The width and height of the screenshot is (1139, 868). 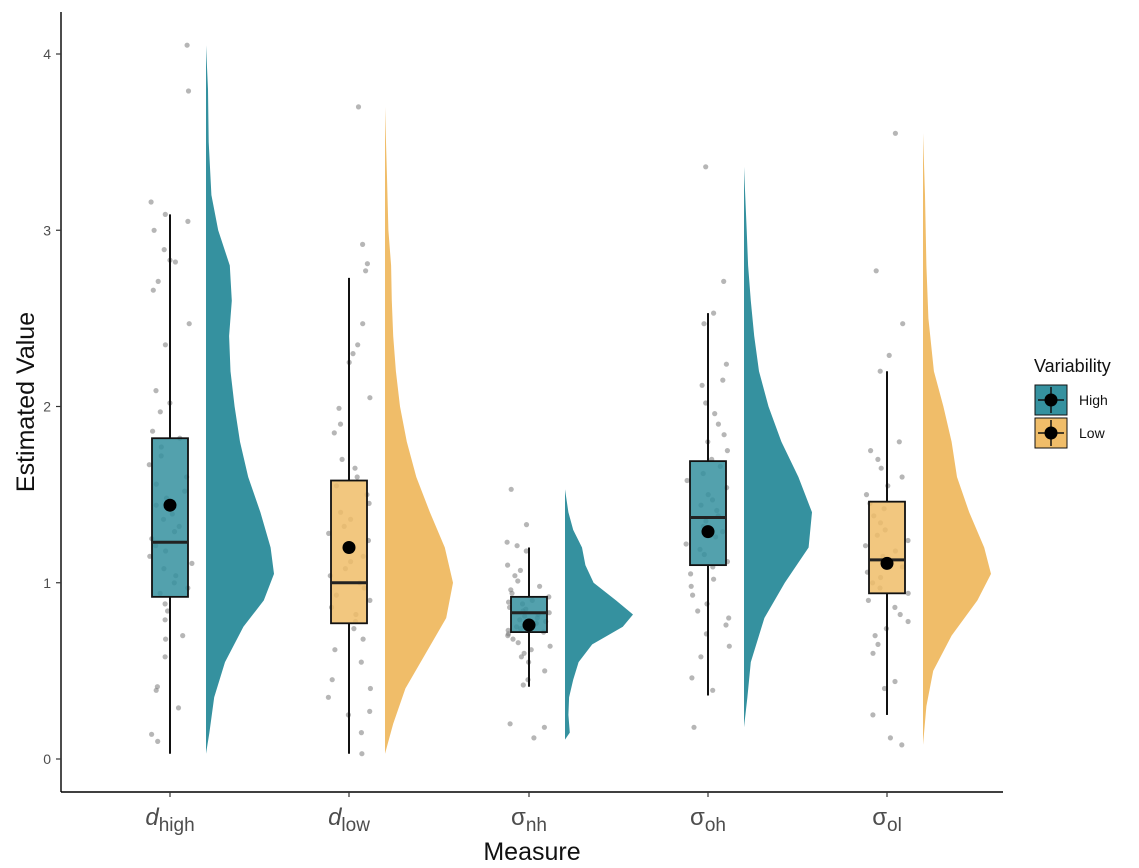 I want to click on x-tick-label-subscript: low, so click(x=355, y=825).